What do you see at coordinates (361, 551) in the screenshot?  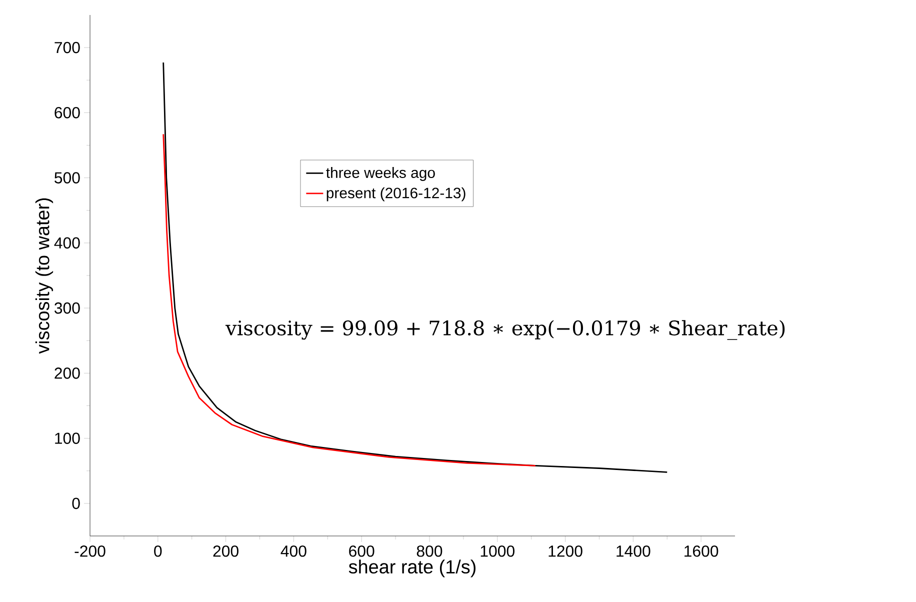 I see `x-tick-label: 600` at bounding box center [361, 551].